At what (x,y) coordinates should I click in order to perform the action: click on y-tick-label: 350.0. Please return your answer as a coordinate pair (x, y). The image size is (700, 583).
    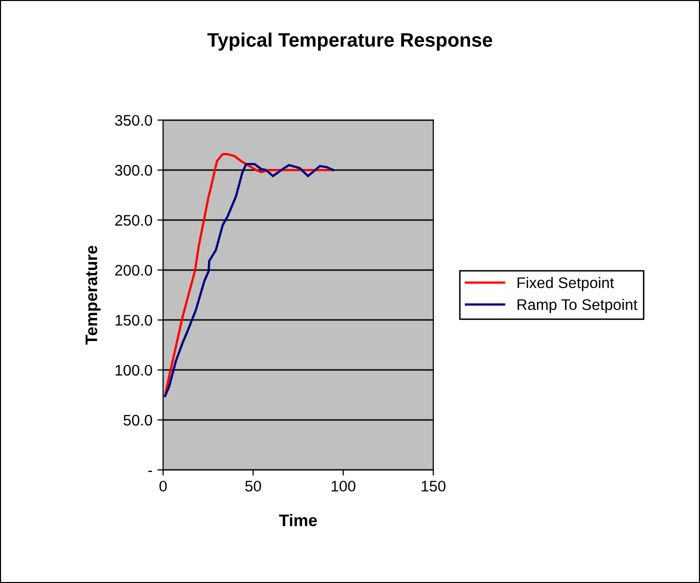
    Looking at the image, I should click on (133, 120).